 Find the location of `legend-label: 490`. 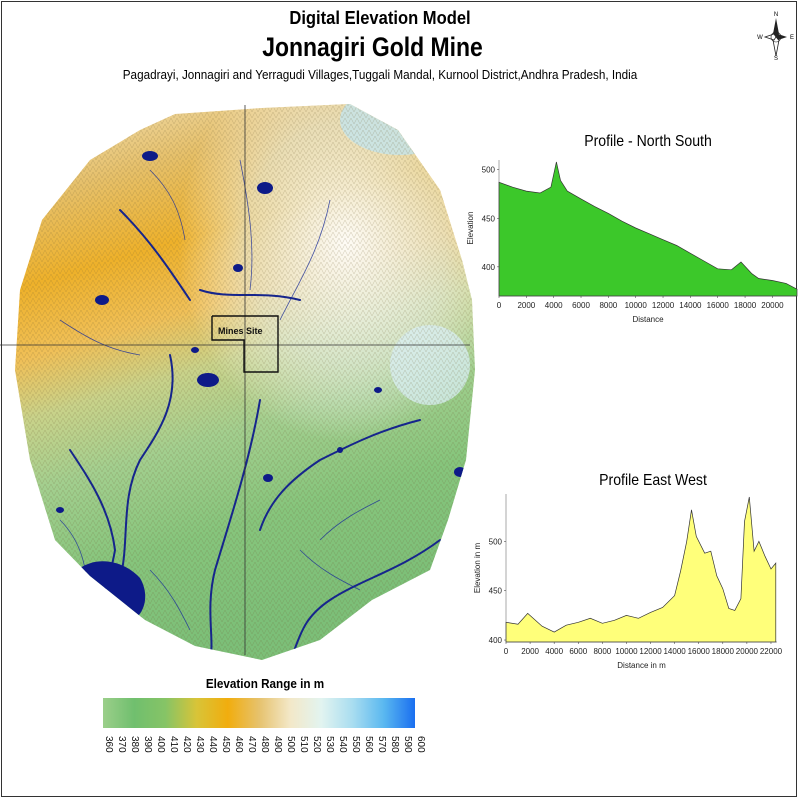

legend-label: 490 is located at coordinates (277, 744).